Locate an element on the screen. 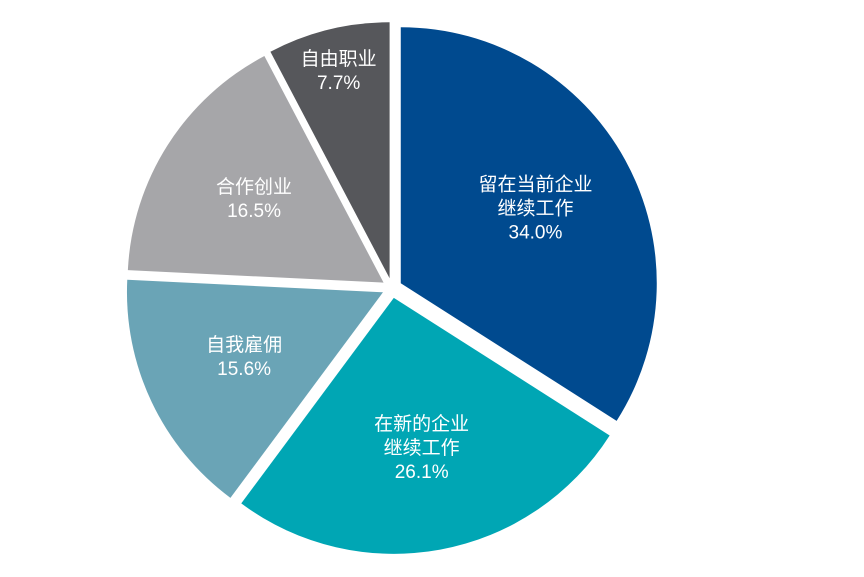 The height and width of the screenshot is (577, 864). value-label: 26.1% is located at coordinates (422, 472).